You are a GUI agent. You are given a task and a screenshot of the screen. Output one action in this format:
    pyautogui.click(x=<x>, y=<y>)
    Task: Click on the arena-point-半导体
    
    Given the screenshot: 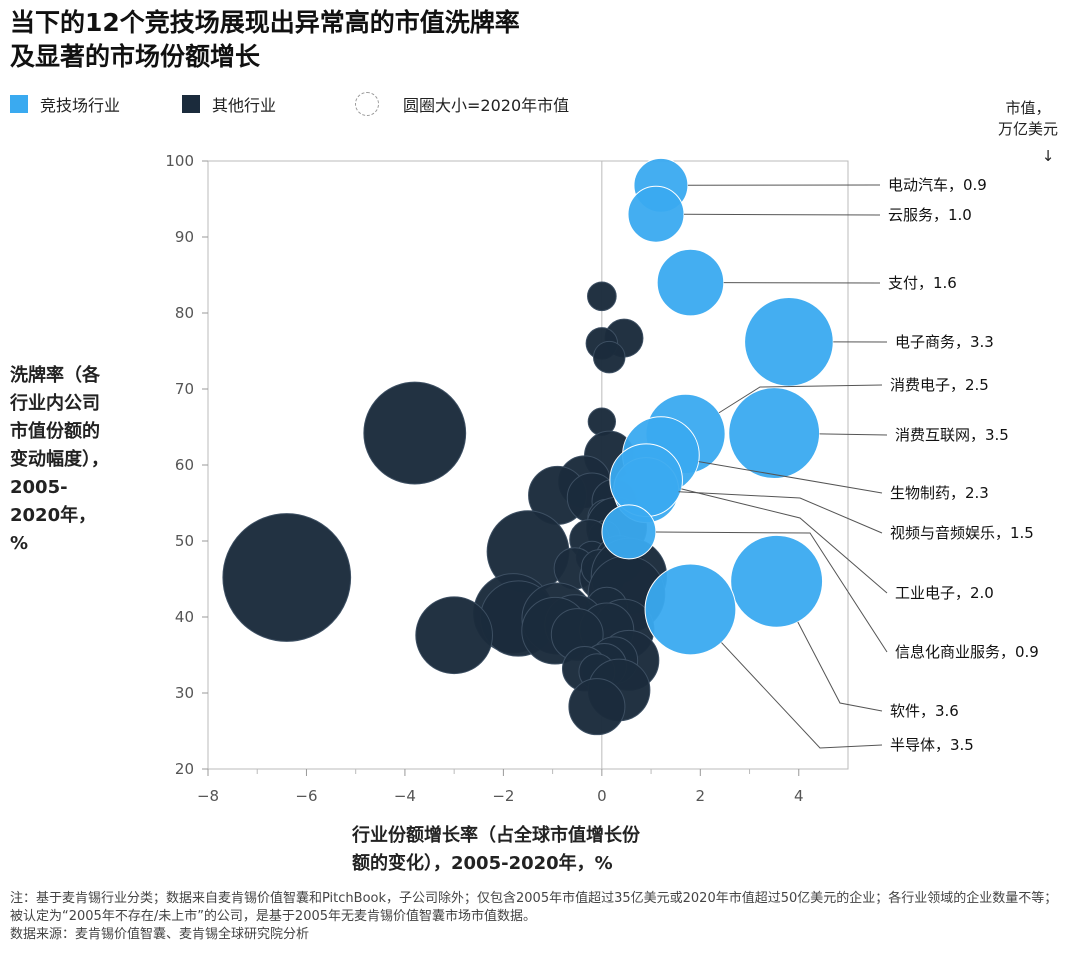 What is the action you would take?
    pyautogui.click(x=690, y=609)
    